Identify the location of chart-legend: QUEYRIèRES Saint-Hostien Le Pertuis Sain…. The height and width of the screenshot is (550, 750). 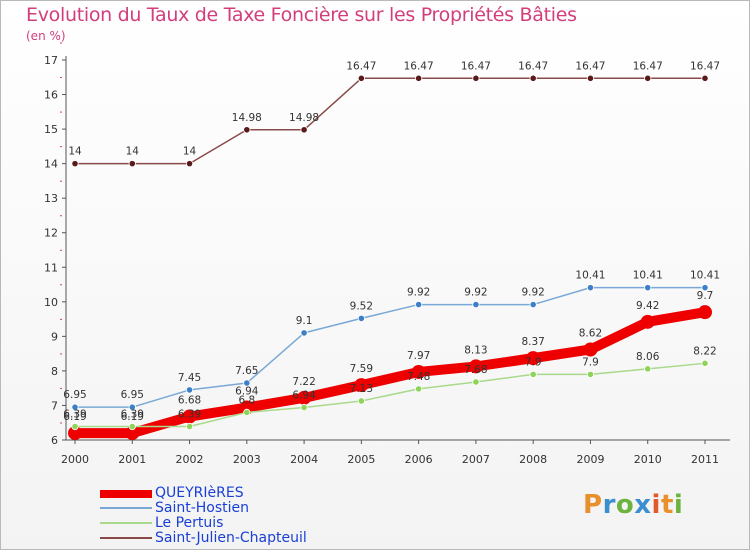
(230, 515).